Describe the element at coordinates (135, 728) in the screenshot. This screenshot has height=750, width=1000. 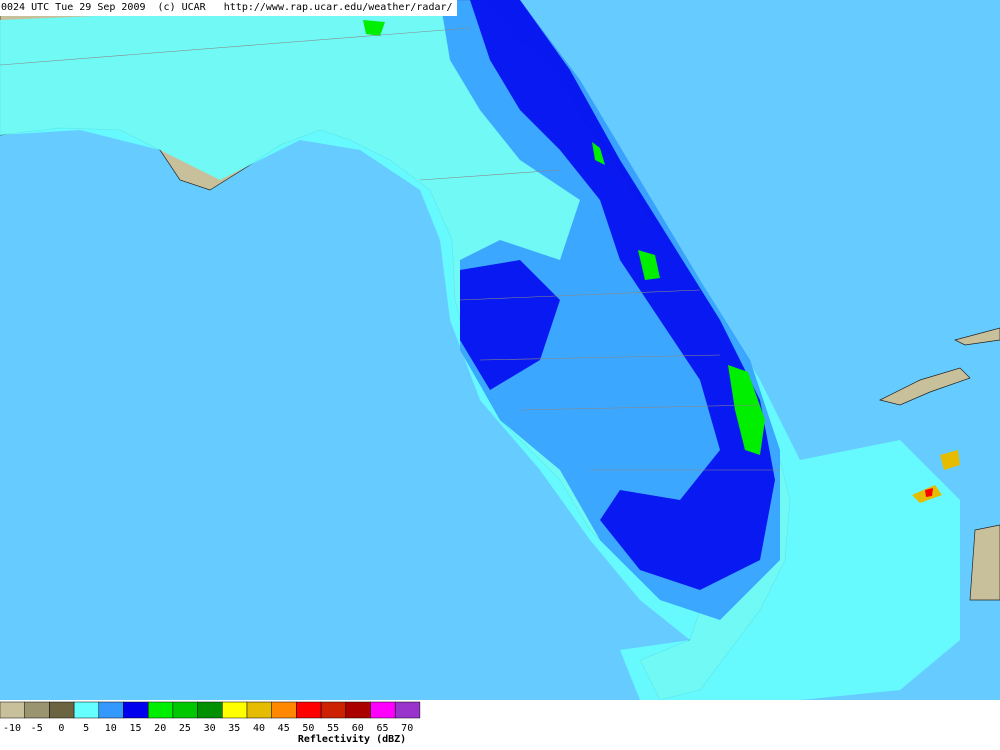
I see `legend-tick-label: 15` at that location.